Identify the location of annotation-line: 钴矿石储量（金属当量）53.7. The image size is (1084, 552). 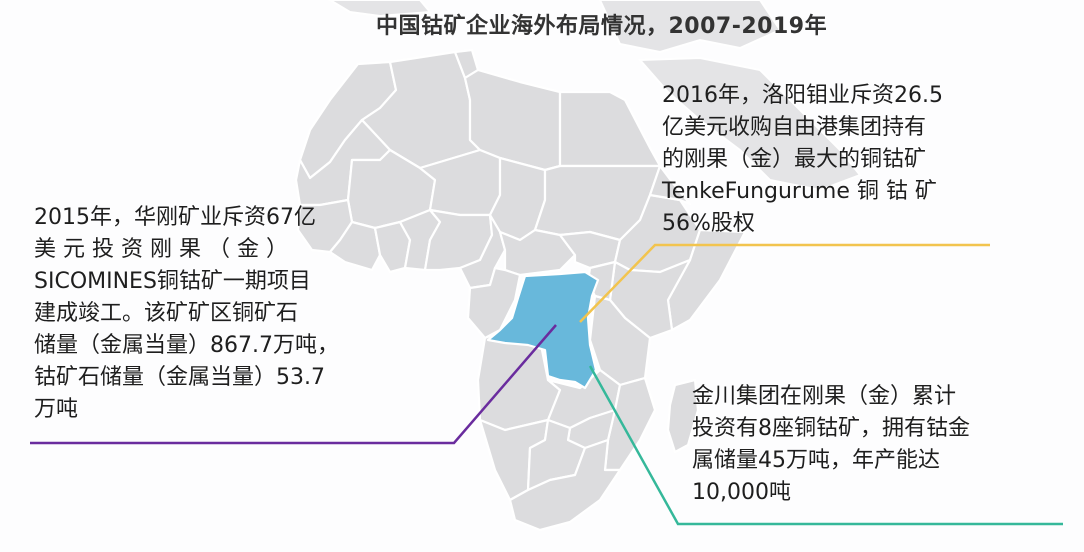
(179, 377).